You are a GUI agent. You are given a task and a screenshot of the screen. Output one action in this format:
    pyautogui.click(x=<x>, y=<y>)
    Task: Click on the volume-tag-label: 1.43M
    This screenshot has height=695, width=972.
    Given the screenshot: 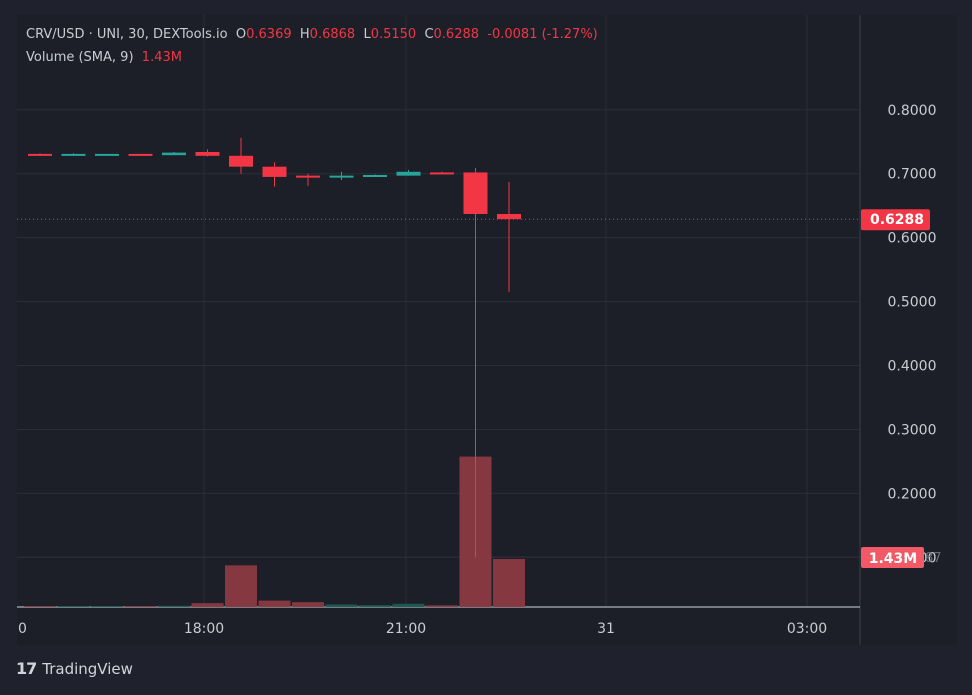 What is the action you would take?
    pyautogui.click(x=893, y=559)
    